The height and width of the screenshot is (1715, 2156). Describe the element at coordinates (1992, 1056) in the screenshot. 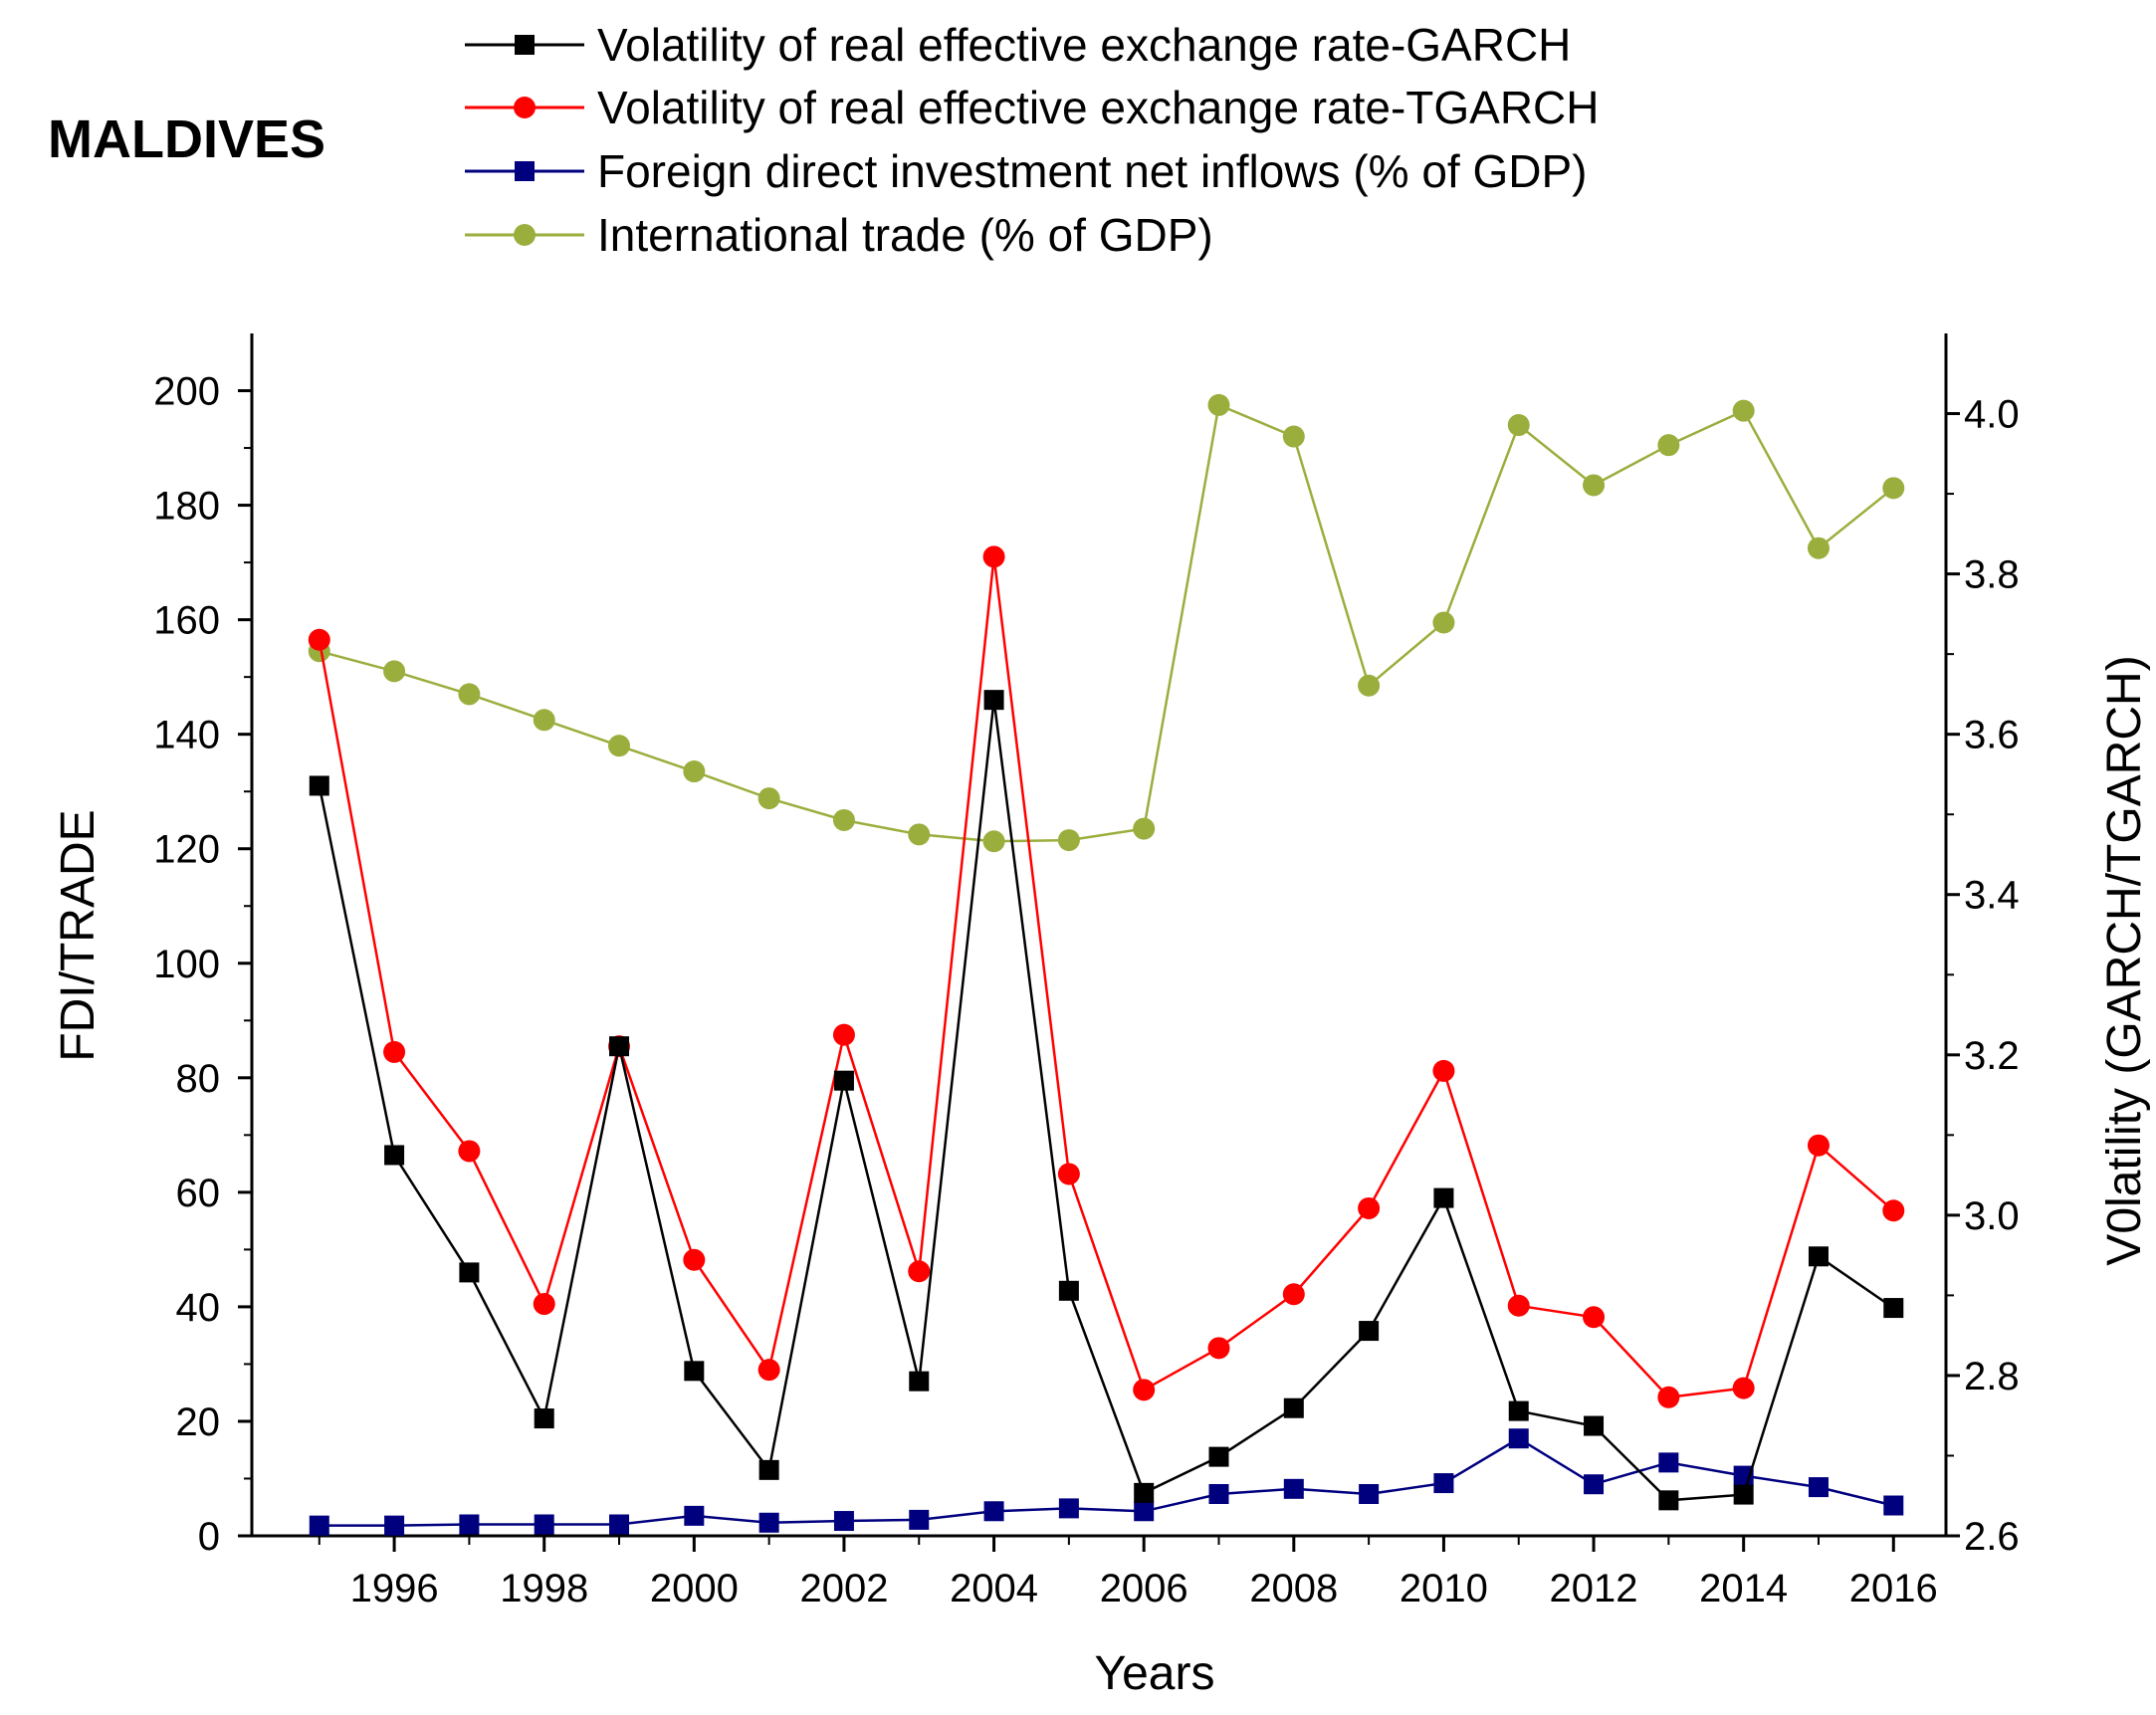

I see `right-tick-label: 3.2` at that location.